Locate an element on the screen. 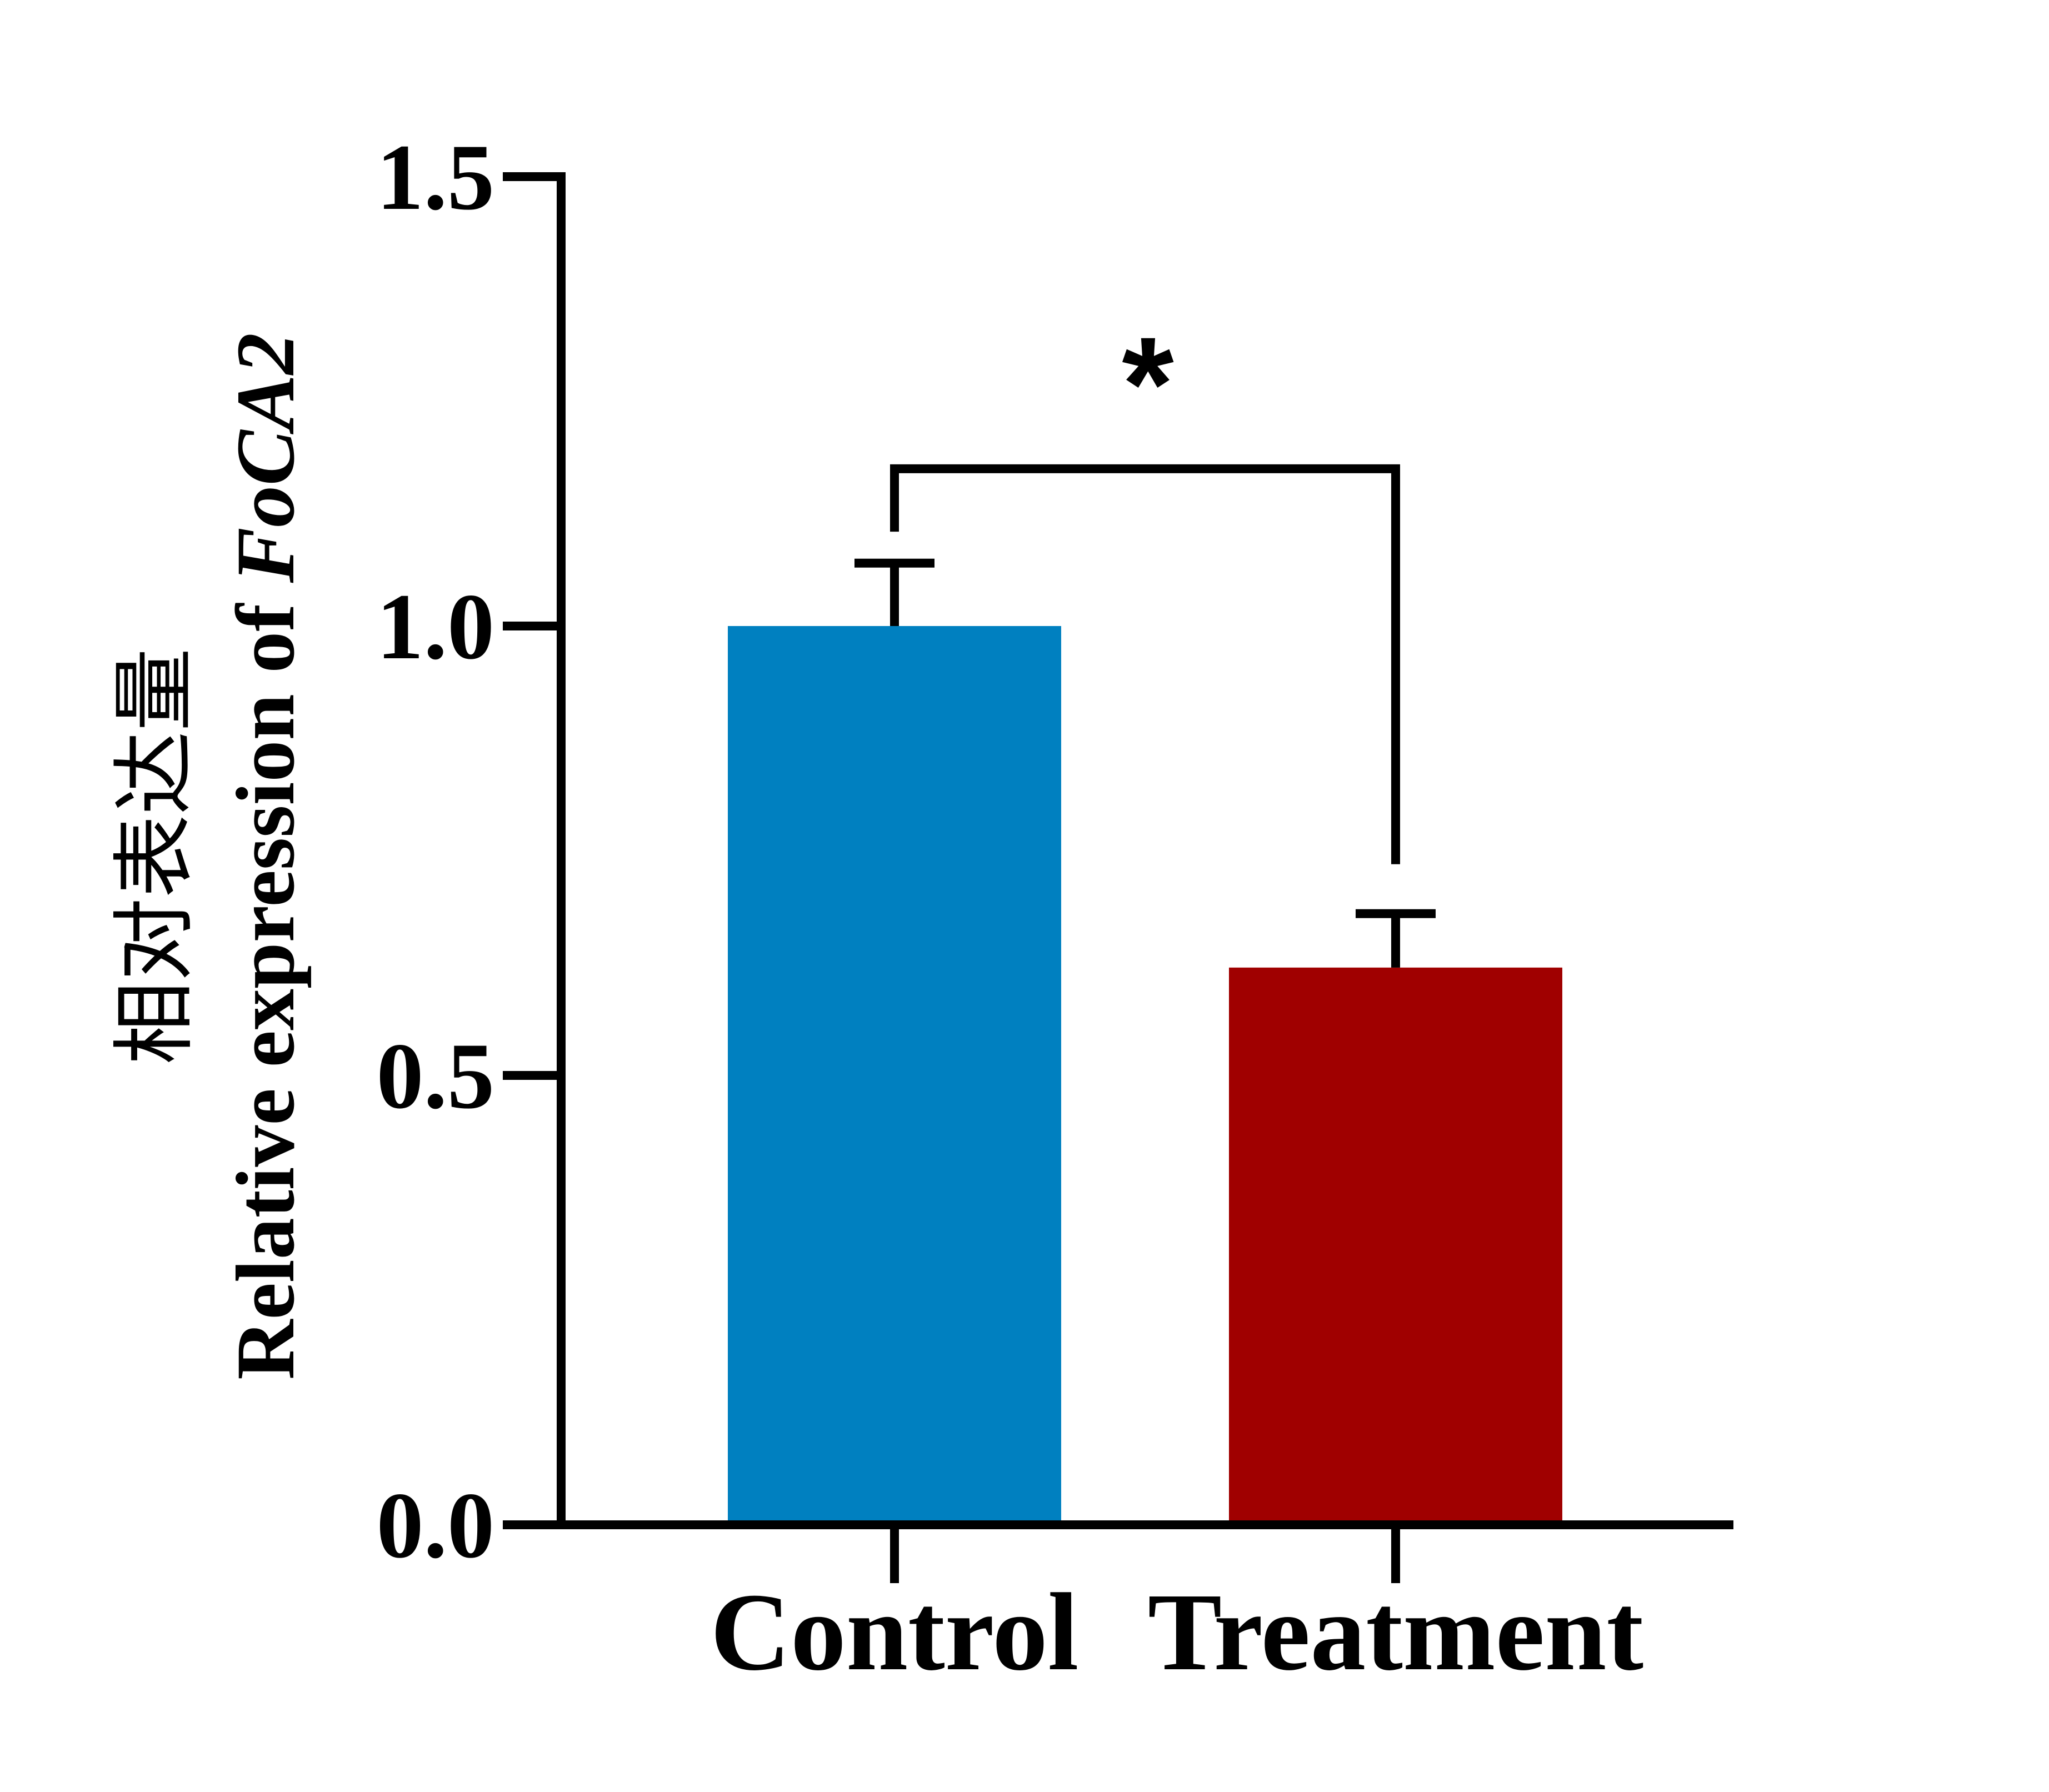 This screenshot has height=1792, width=2049. y-tick-label: 0.5 is located at coordinates (436, 1076).